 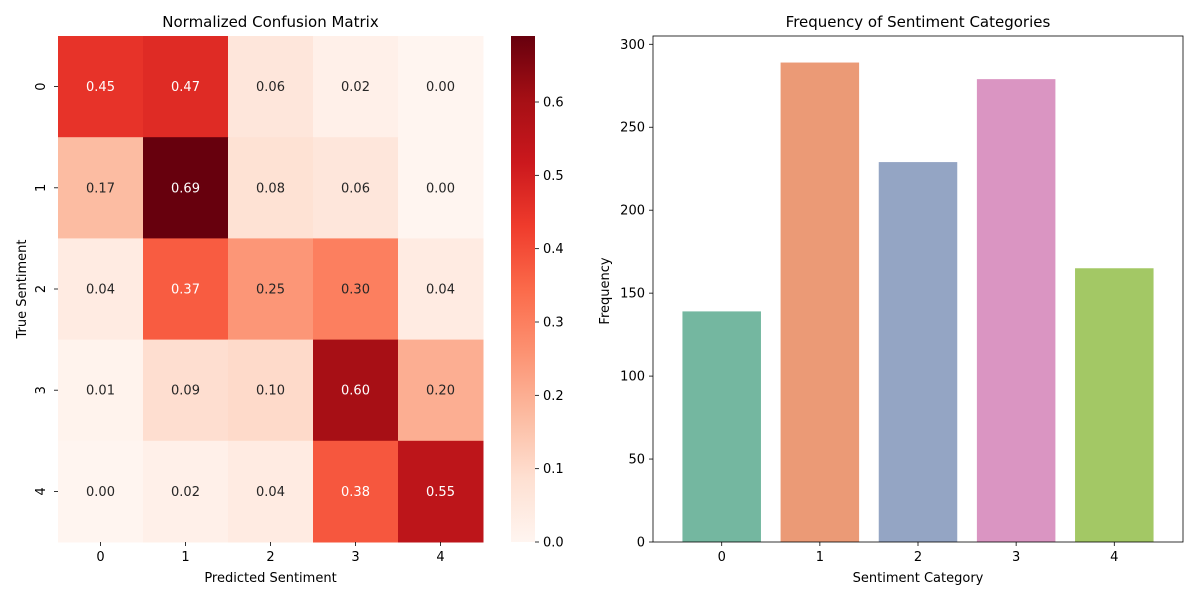 I want to click on heatmap-x-tick-label: 4, so click(x=440, y=557).